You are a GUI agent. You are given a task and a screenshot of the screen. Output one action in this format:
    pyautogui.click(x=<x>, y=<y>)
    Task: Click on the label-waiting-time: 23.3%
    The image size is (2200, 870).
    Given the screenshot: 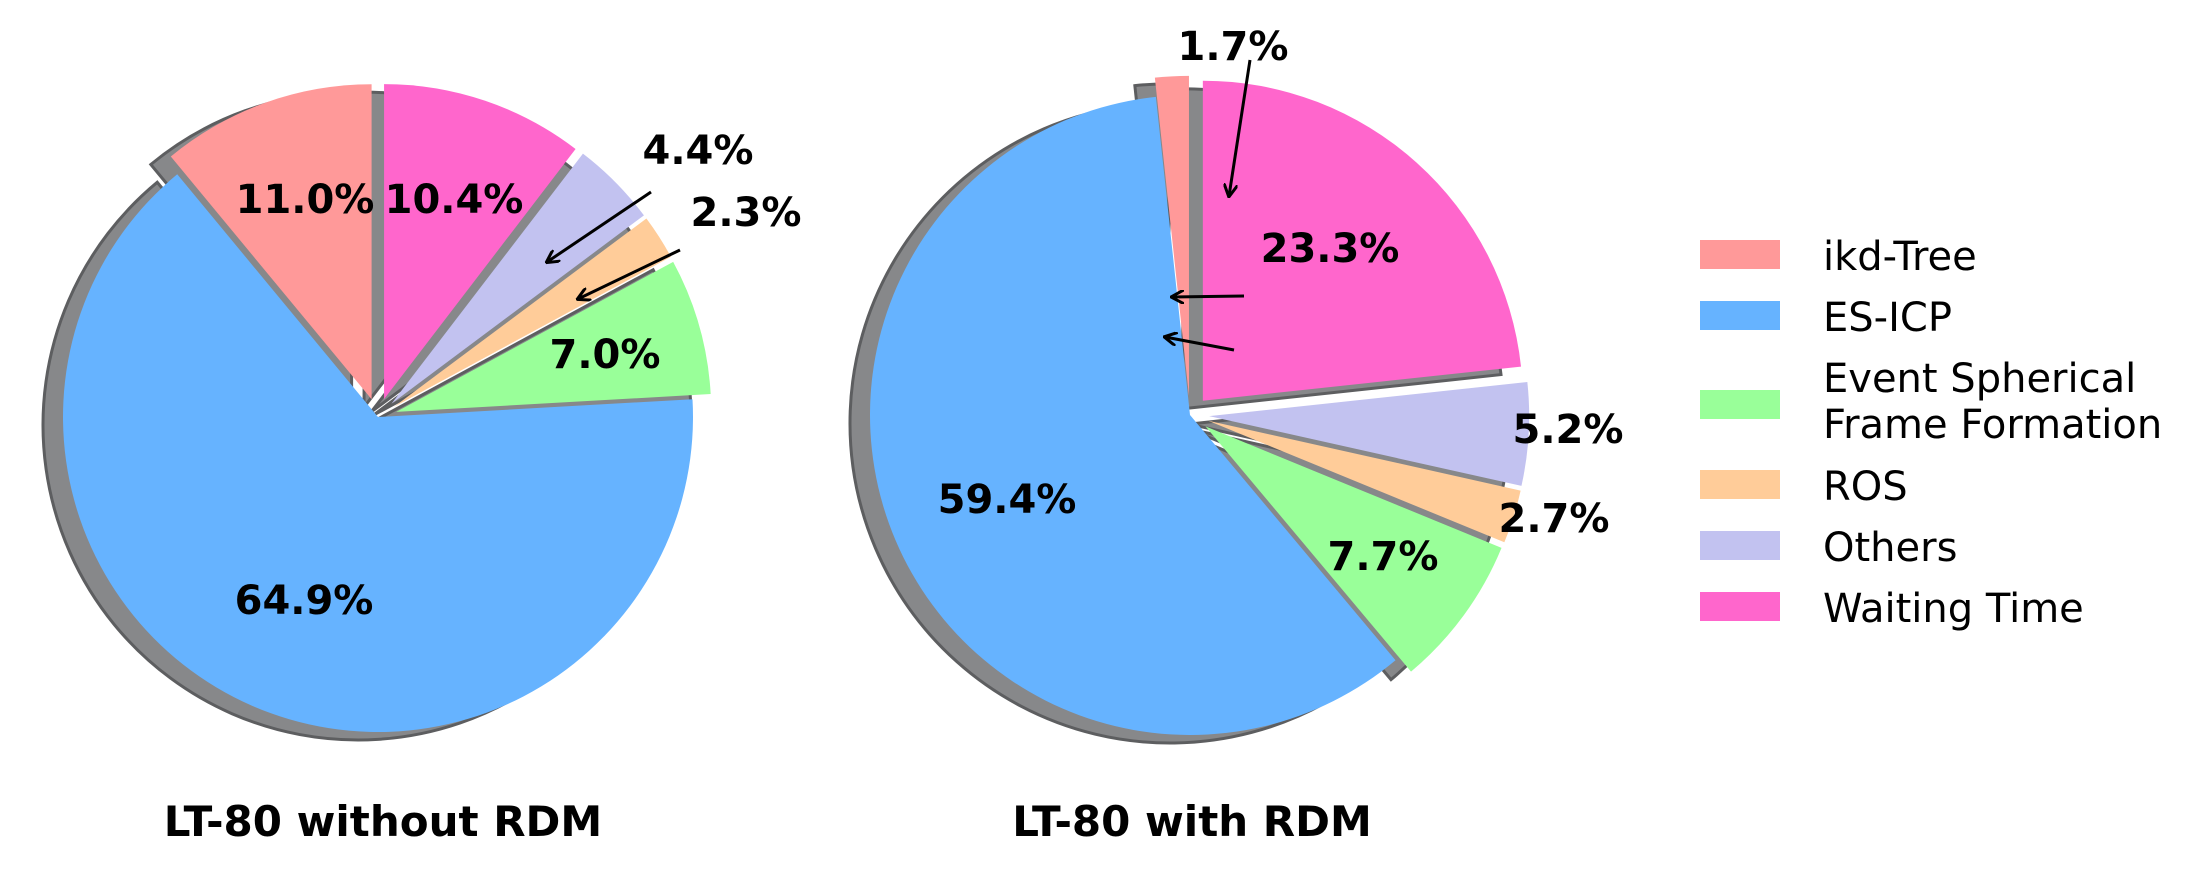 What is the action you would take?
    pyautogui.click(x=1330, y=249)
    